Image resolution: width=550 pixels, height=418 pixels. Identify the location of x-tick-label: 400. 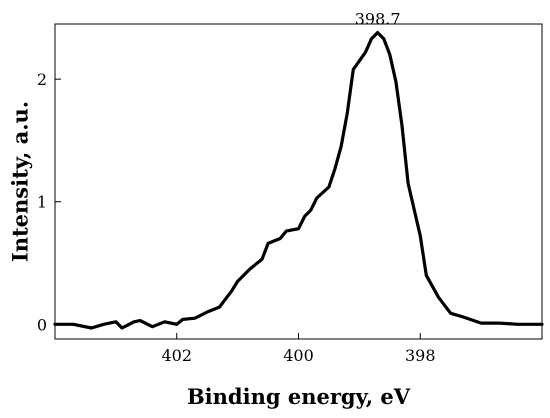
(298, 355).